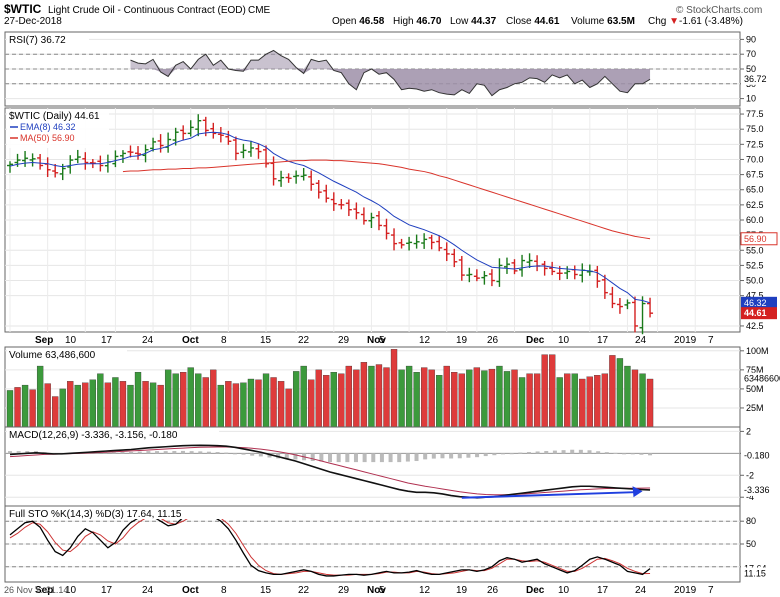  I want to click on x-tick-label-bottom: 22, so click(304, 590).